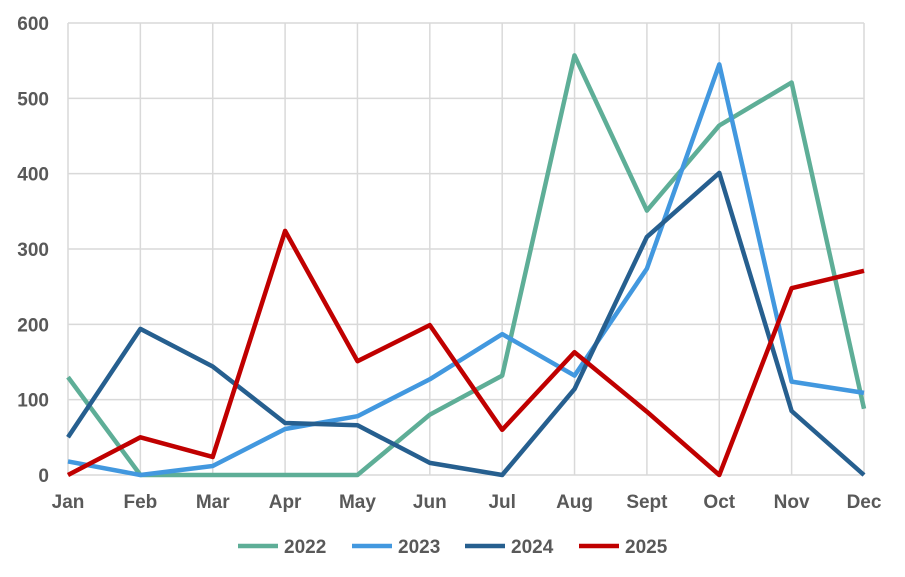 The height and width of the screenshot is (577, 905). I want to click on y-tick-label-100: 100, so click(33, 401).